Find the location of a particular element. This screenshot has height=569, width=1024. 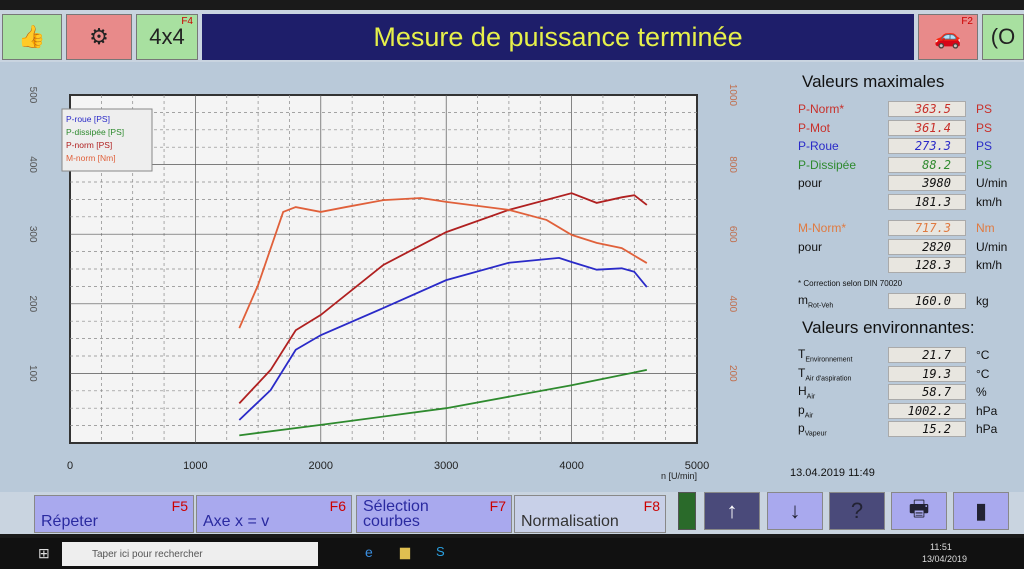

value-row: TEnvironnement 21.7 °C is located at coordinates (903, 355).